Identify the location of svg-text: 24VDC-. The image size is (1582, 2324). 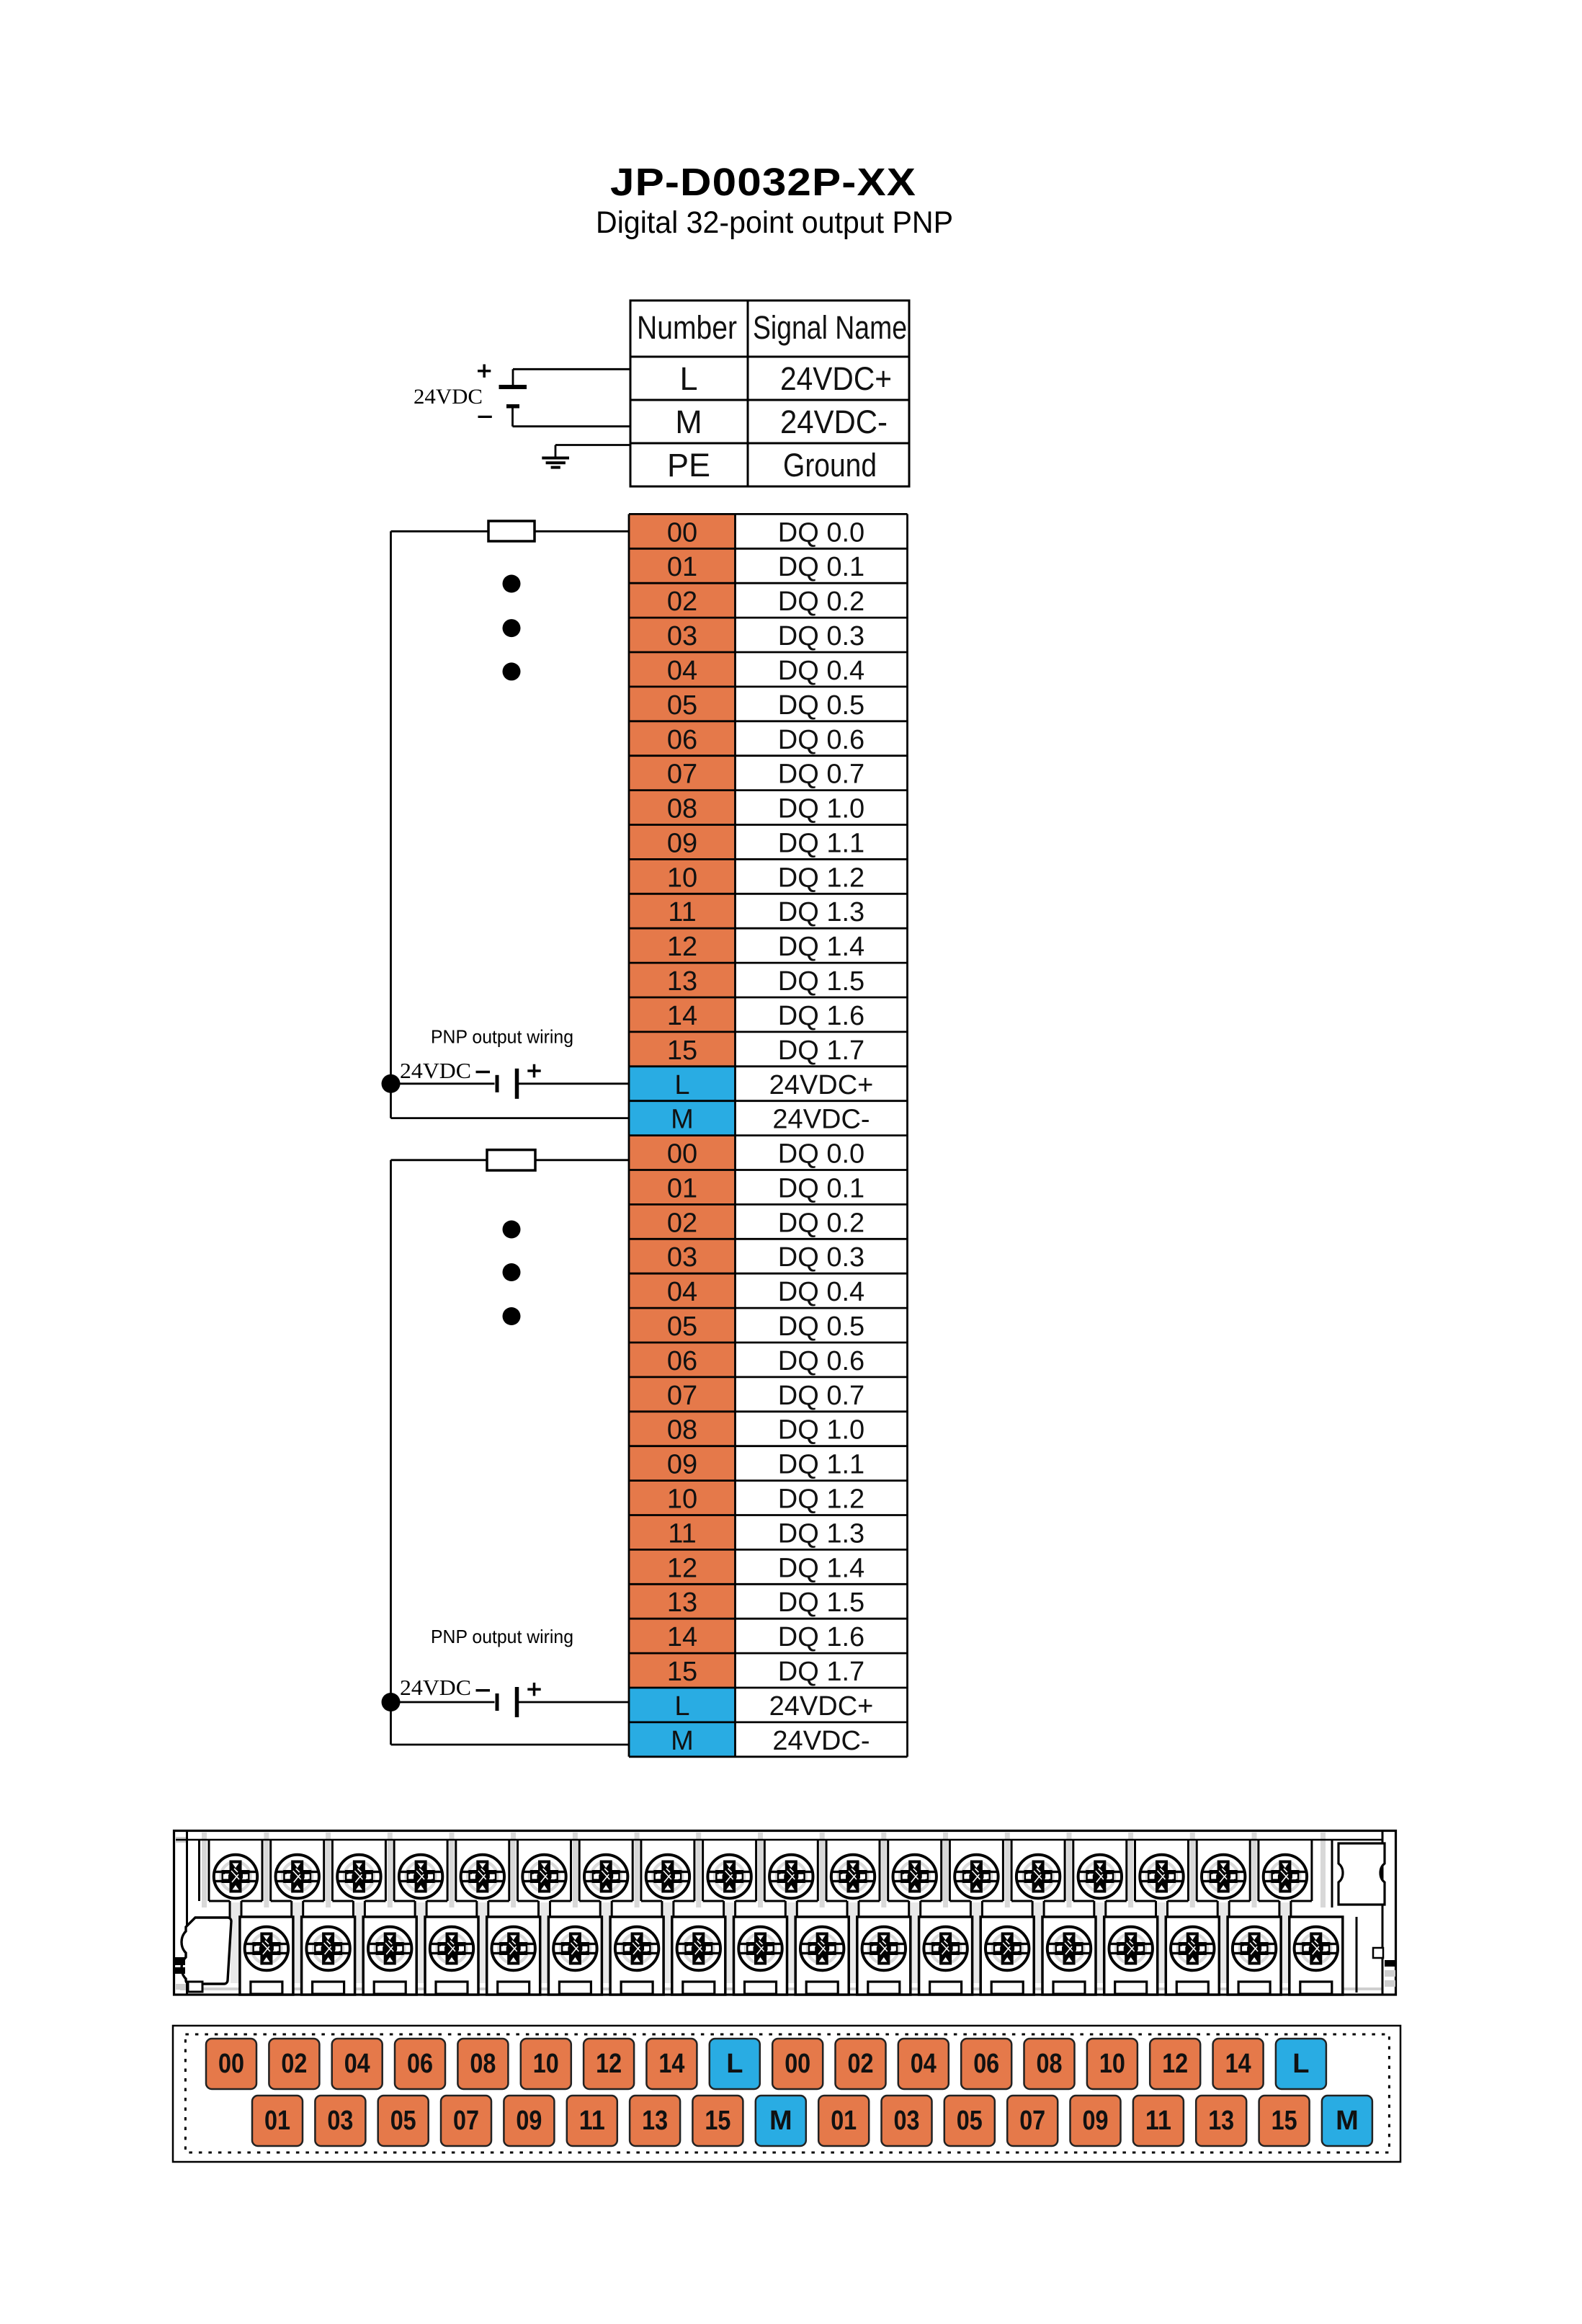
(821, 1741).